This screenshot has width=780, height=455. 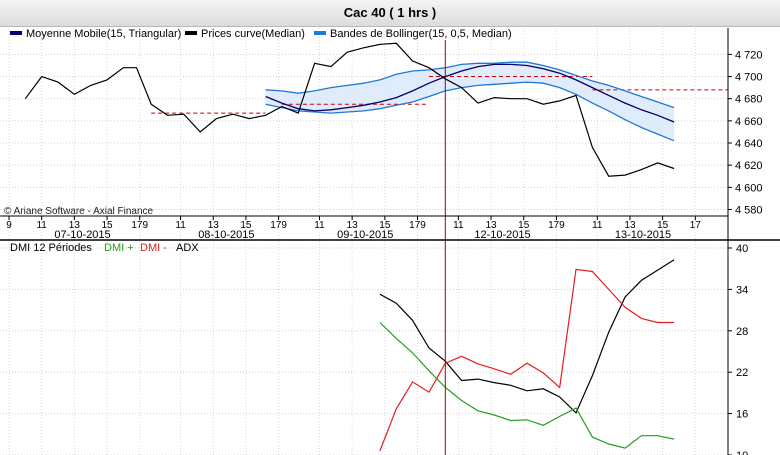 What do you see at coordinates (365, 235) in the screenshot?
I see `date-label: 09-10-2015` at bounding box center [365, 235].